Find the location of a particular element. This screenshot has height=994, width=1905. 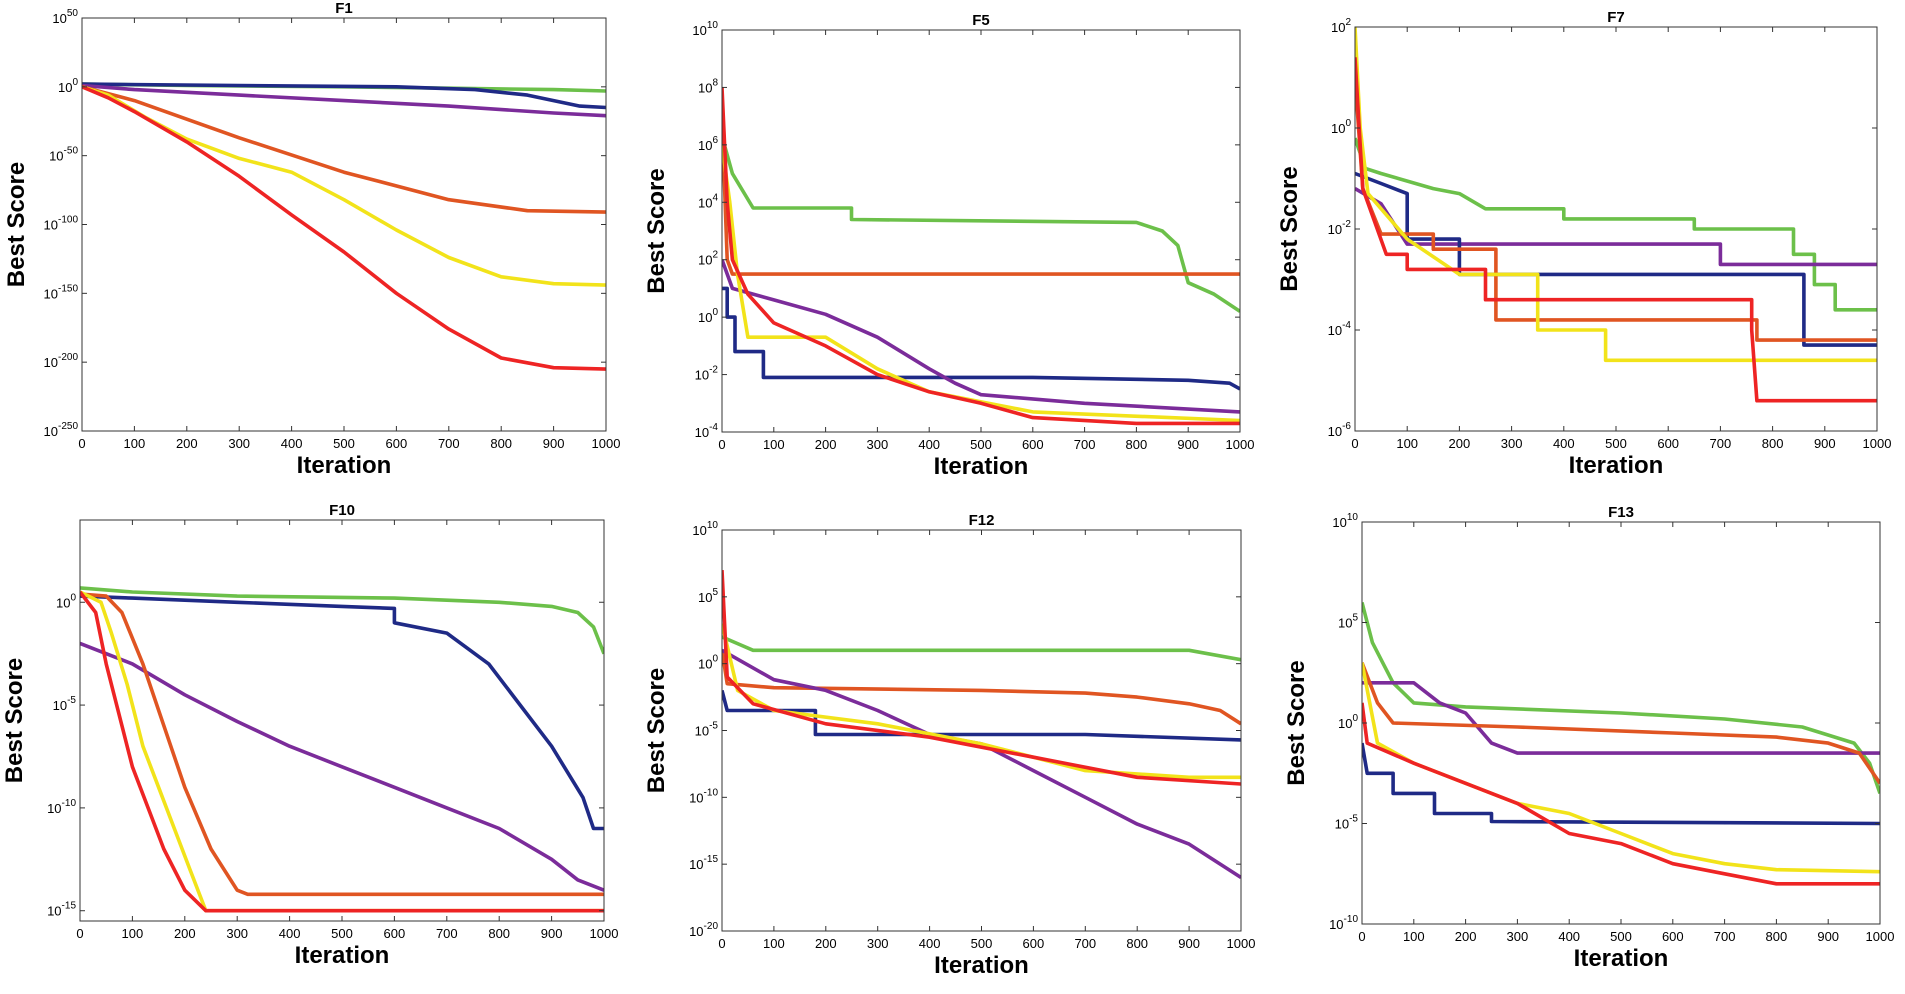

y-tick-label: 10⁻⁶ is located at coordinates (1340, 430).